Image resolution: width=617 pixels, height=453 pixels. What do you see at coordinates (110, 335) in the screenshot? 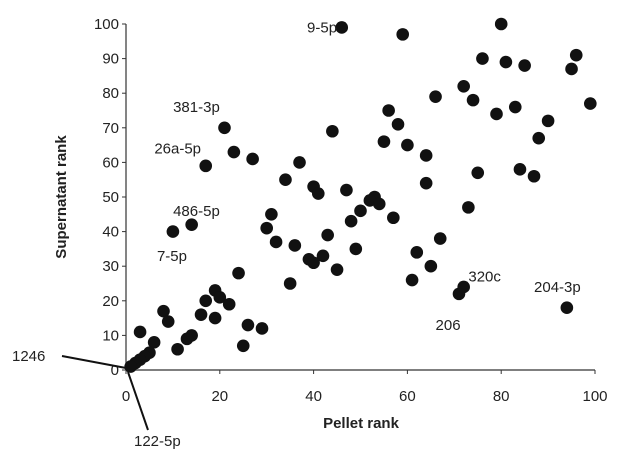
I see `y-tick-label: 10` at bounding box center [110, 335].